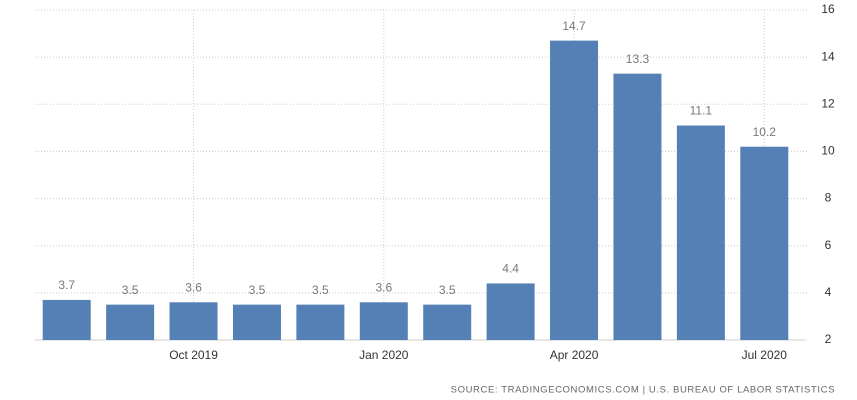  What do you see at coordinates (510, 269) in the screenshot?
I see `value-label: 4.4` at bounding box center [510, 269].